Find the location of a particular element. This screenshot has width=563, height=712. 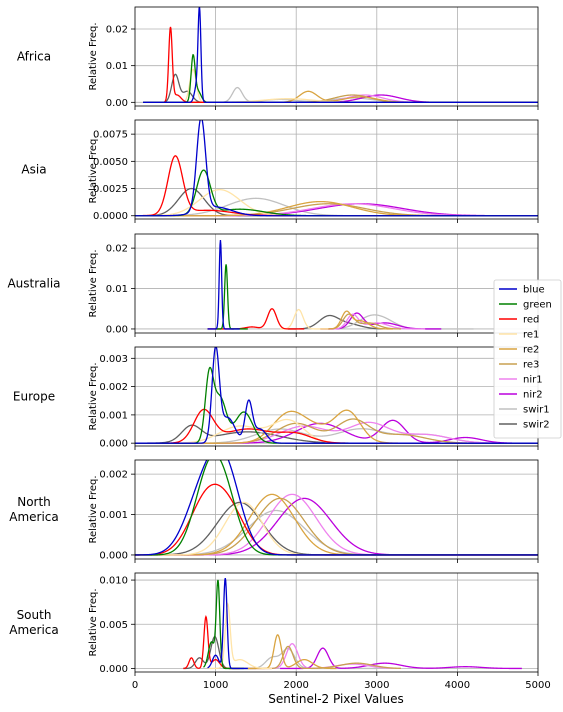

series-line-re2 is located at coordinates (356, 320).